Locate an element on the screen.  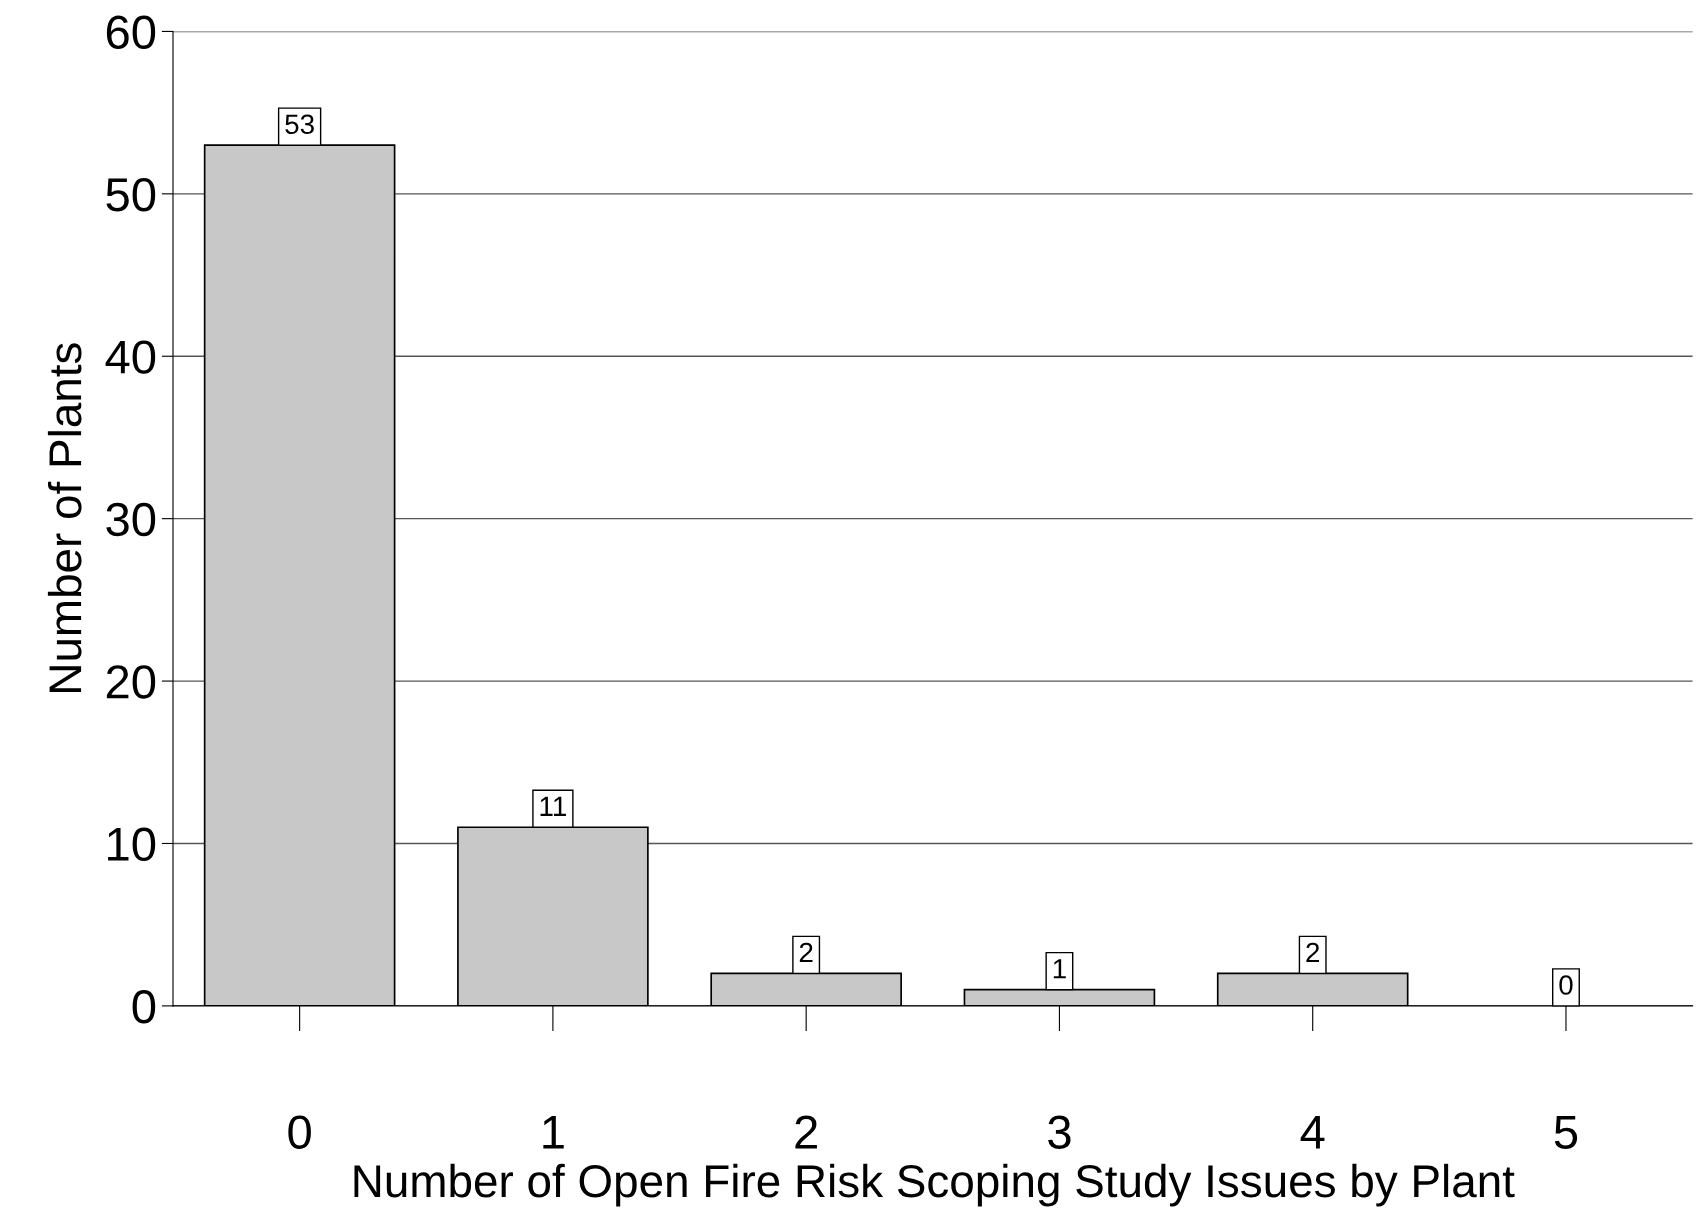
x-tick-label: 1 is located at coordinates (553, 1132).